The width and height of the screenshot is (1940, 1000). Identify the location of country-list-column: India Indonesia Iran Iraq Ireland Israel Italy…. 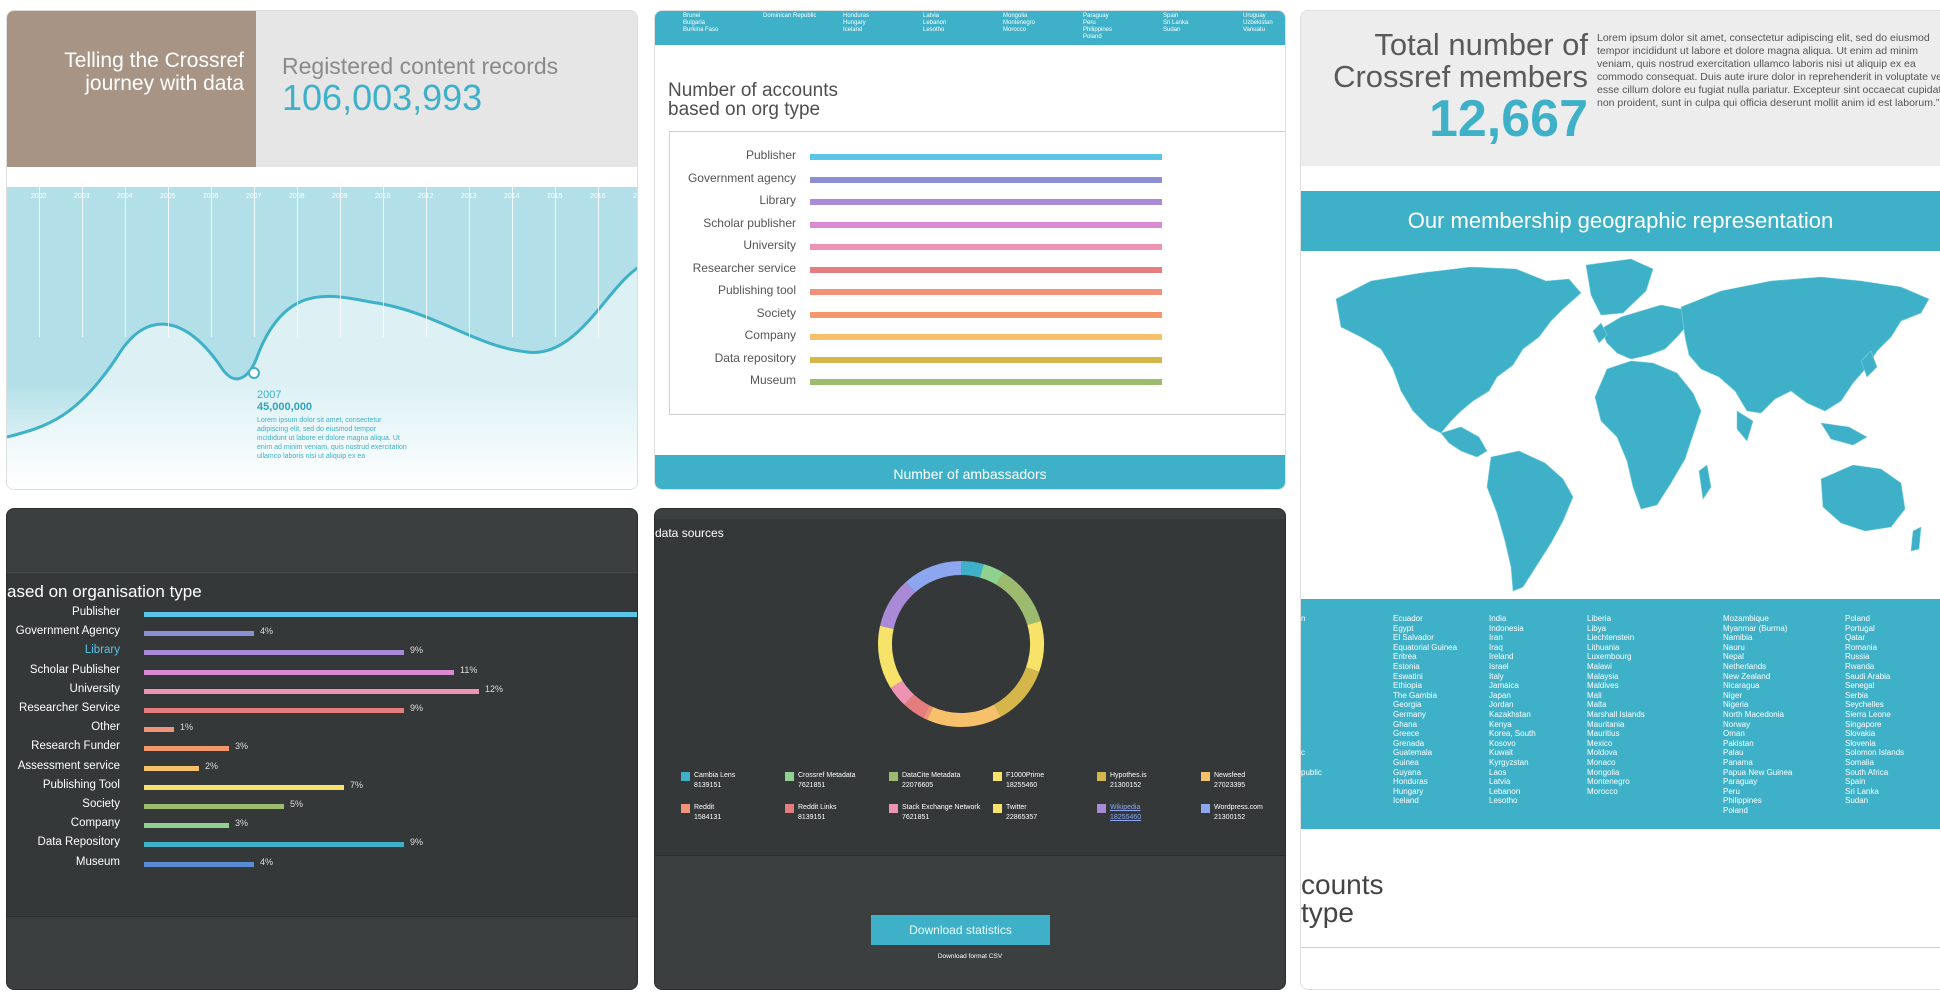
(1512, 710).